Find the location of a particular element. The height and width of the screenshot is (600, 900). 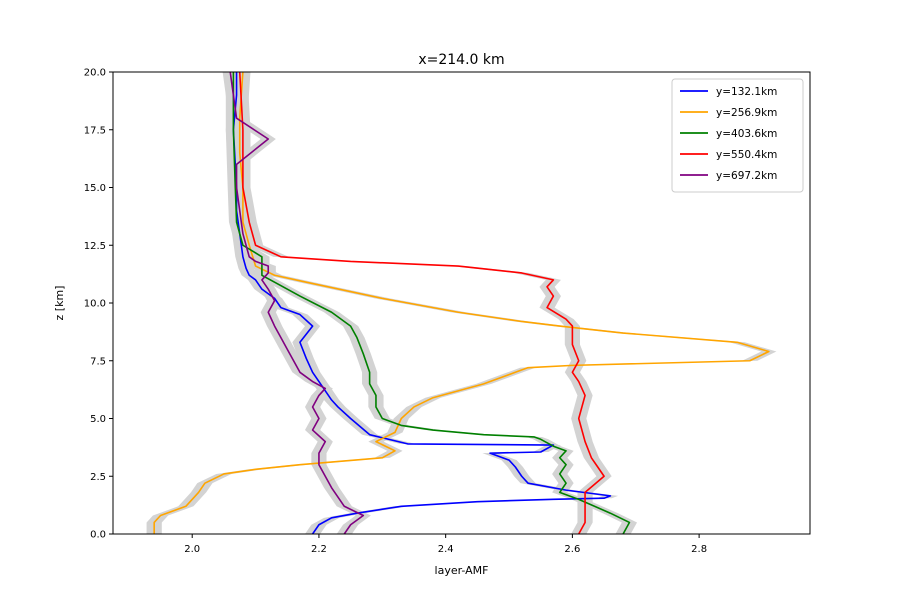

chart-title: x=214.0 km is located at coordinates (461, 60).